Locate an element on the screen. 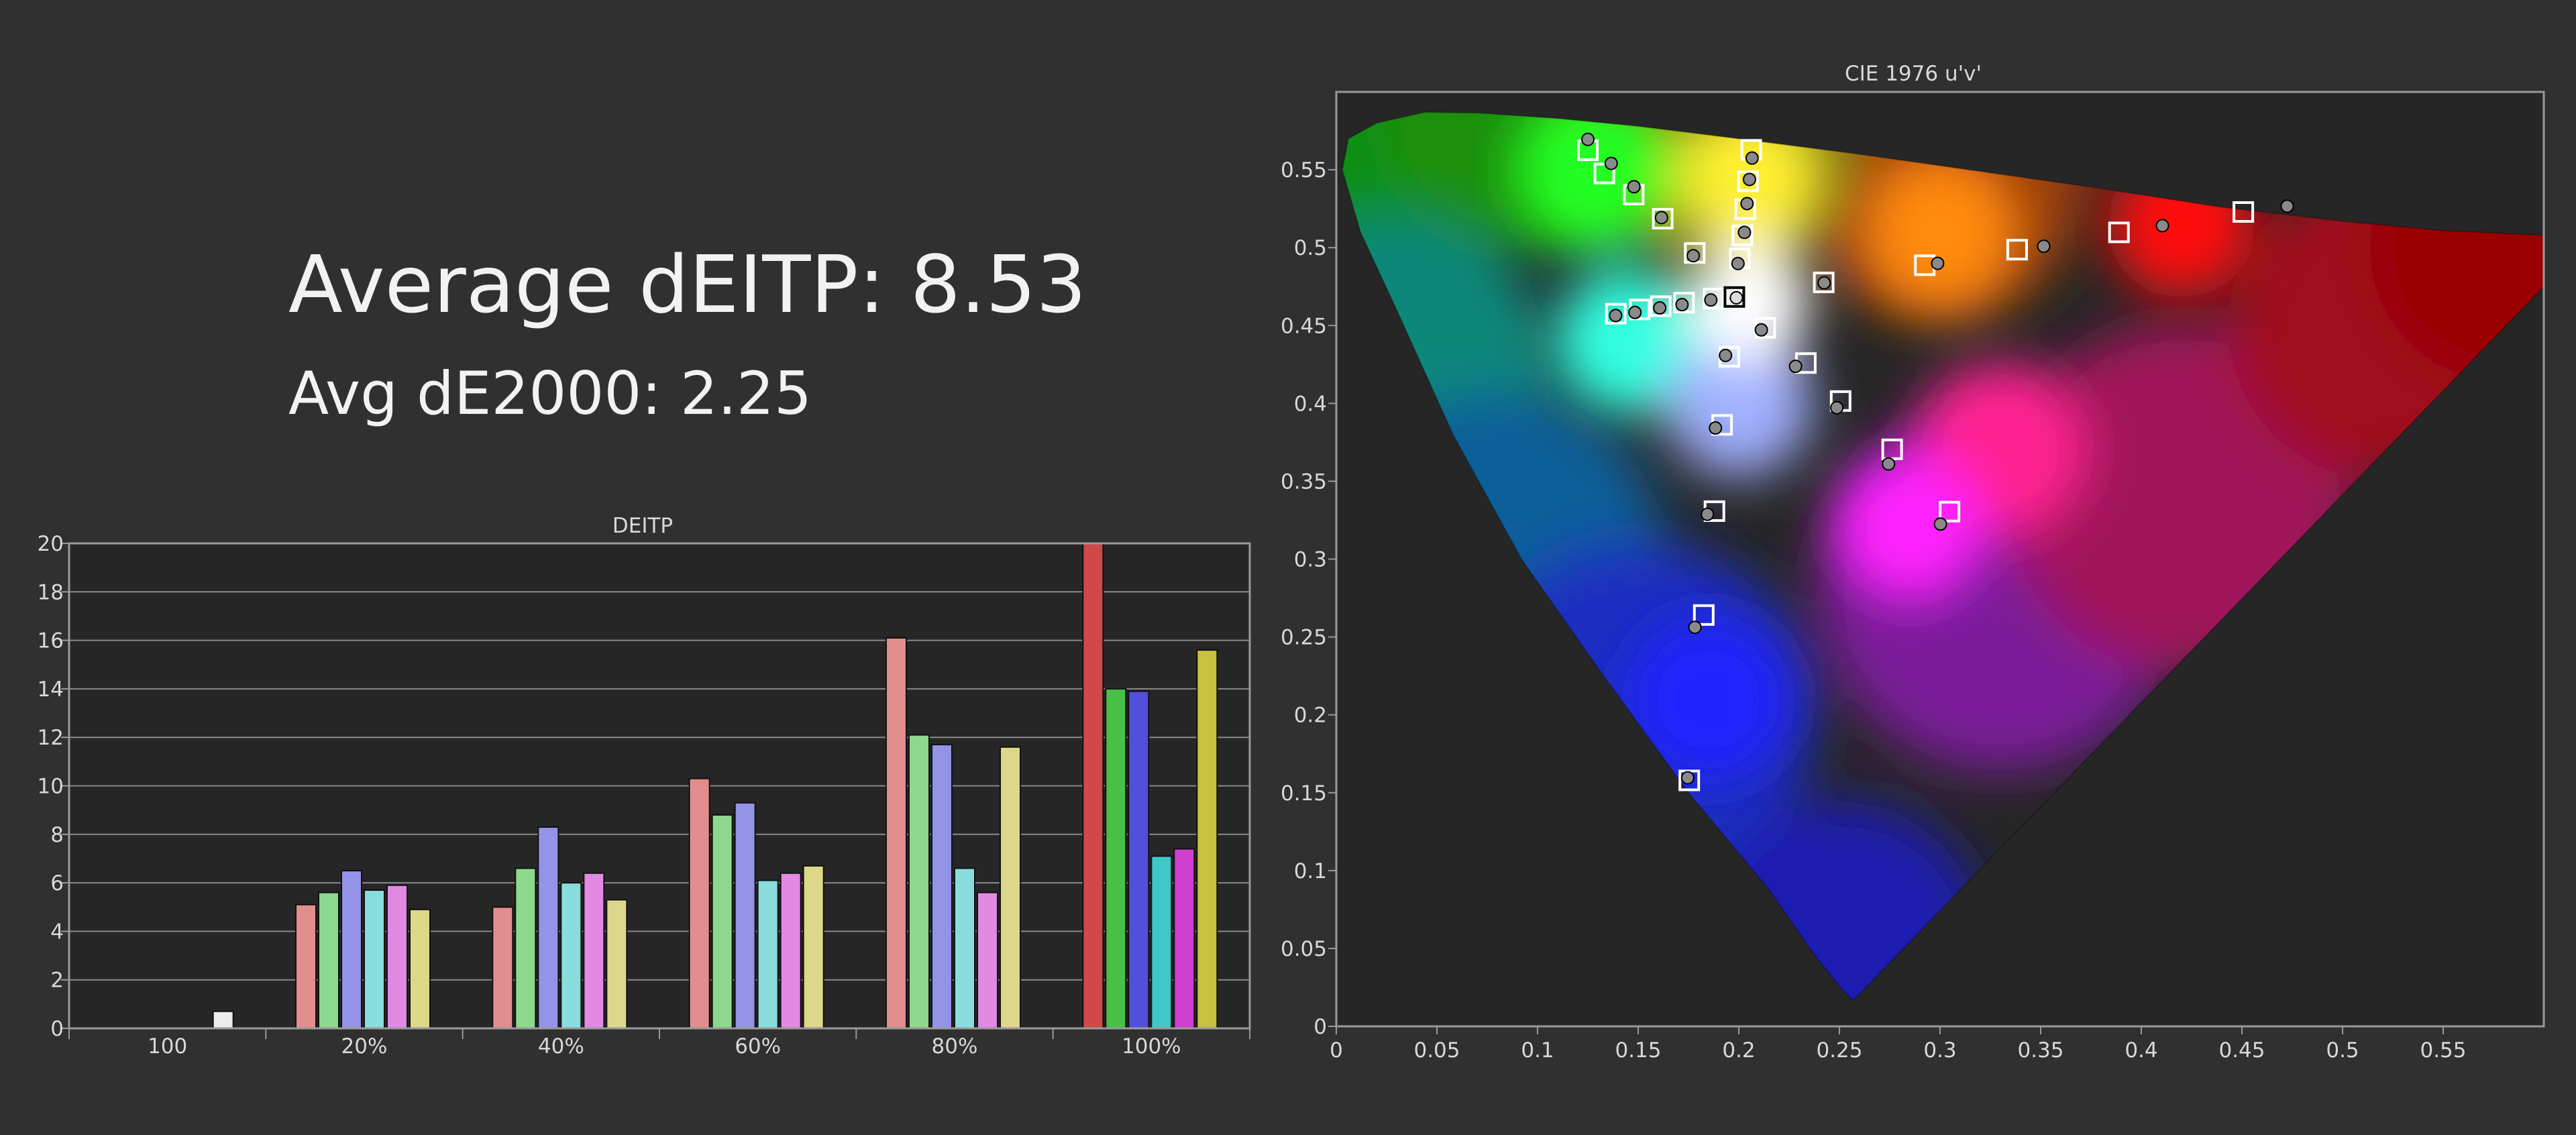 This screenshot has width=2576, height=1135. cie-white-target-point is located at coordinates (1734, 297).